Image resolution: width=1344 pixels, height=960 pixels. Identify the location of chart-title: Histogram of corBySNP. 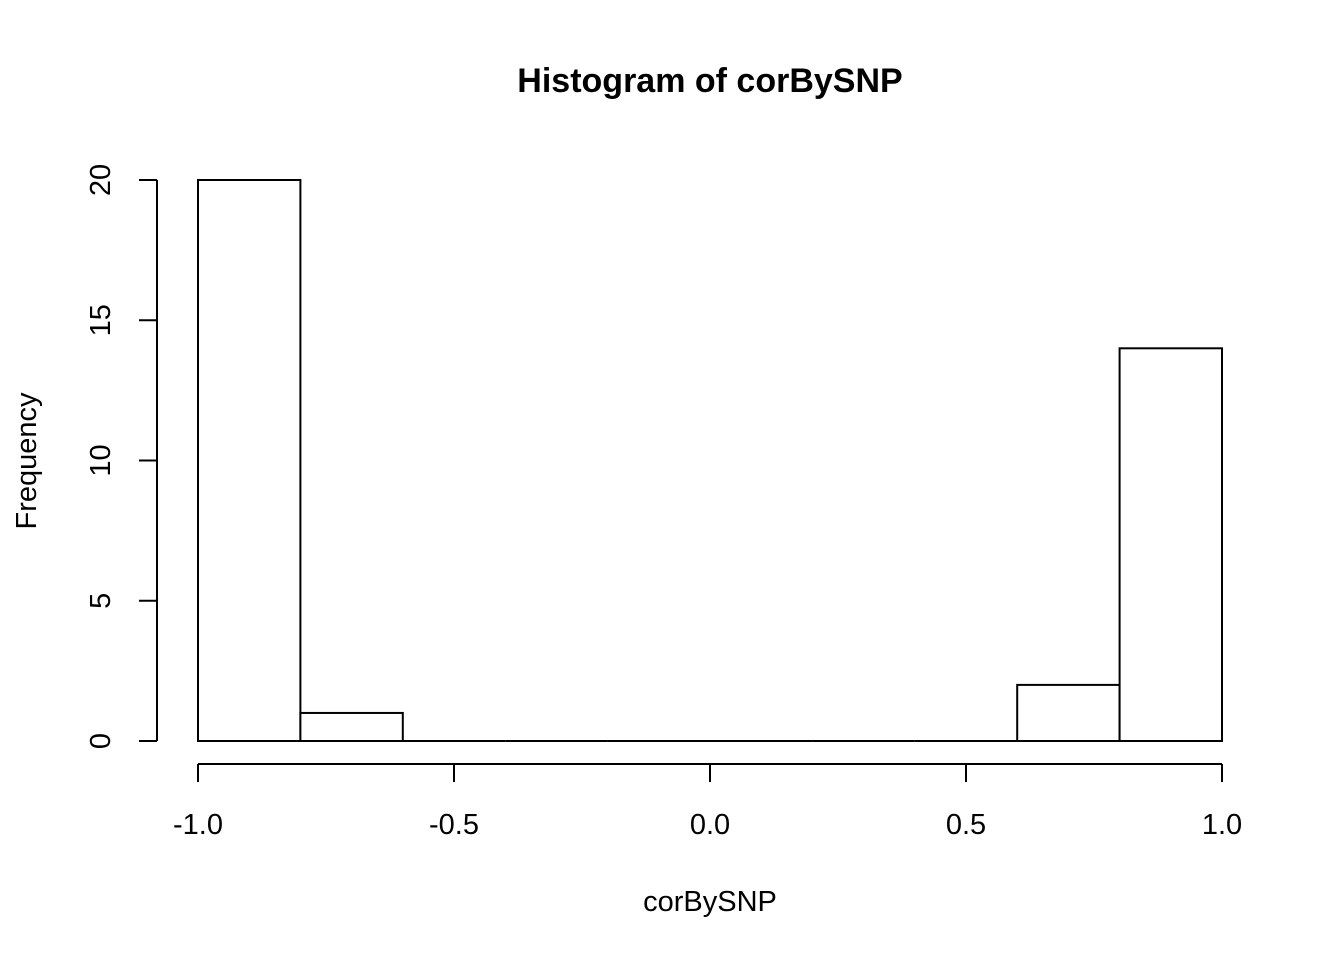
(709, 81).